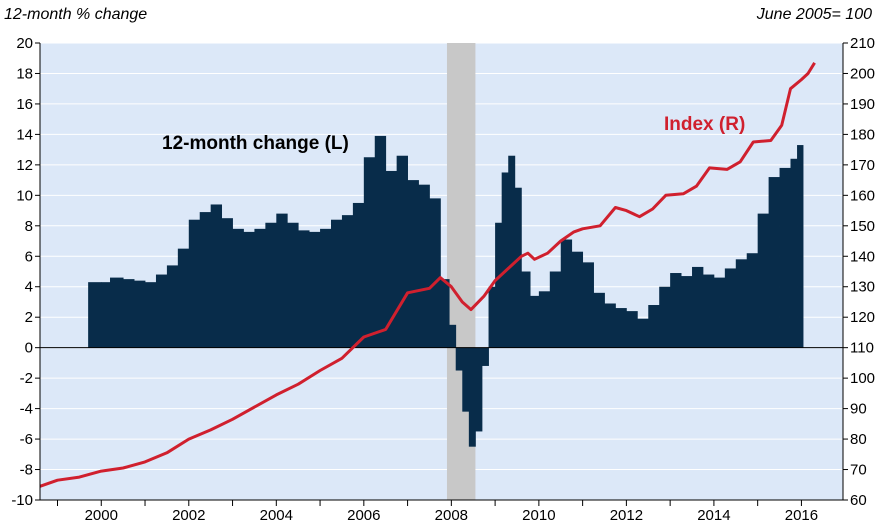 The image size is (890, 528). What do you see at coordinates (538, 515) in the screenshot?
I see `x-tick-label: 2010` at bounding box center [538, 515].